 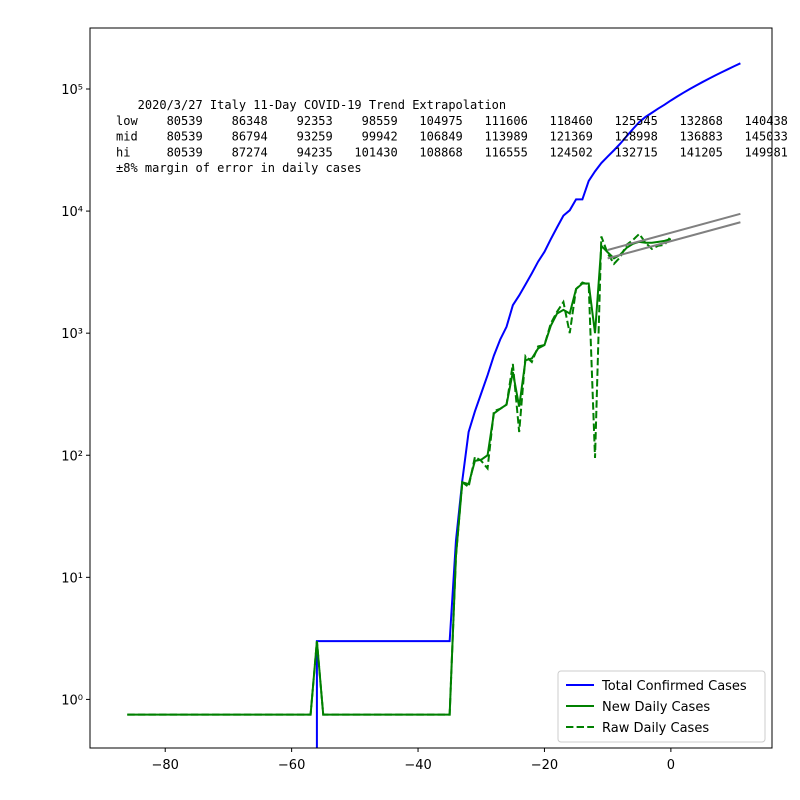 I want to click on legend-label: Raw Daily Cases, so click(x=655, y=728).